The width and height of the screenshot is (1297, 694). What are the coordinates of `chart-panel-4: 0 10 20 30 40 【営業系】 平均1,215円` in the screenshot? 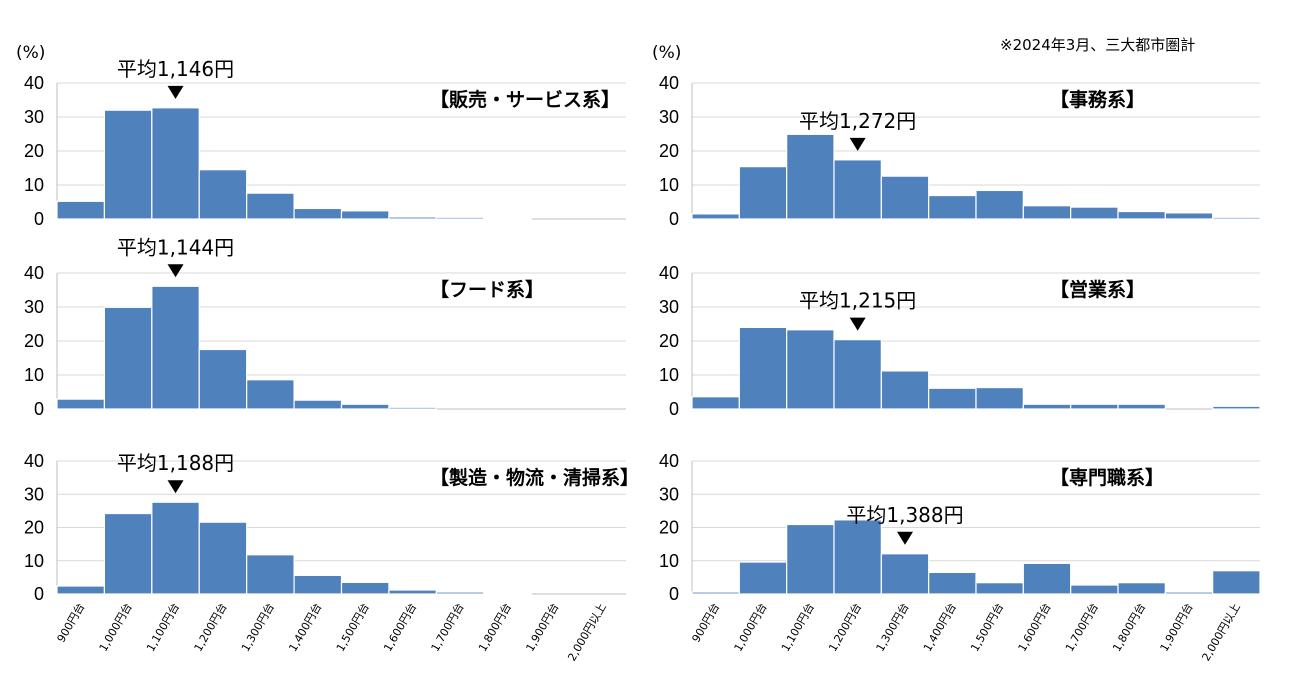 It's located at (960, 341).